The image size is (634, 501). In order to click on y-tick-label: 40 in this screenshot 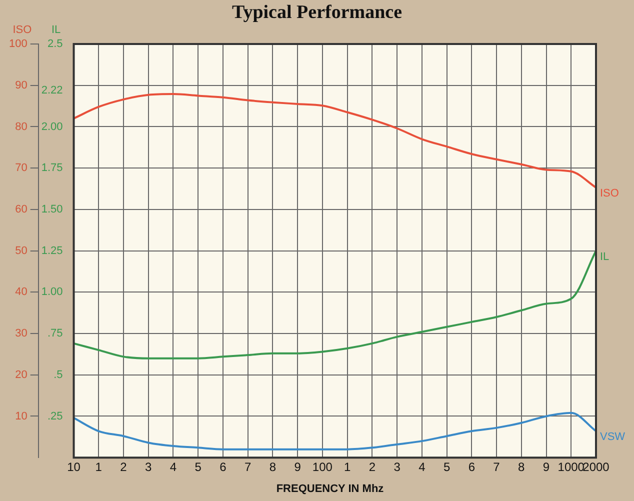, I will do `click(21, 292)`.